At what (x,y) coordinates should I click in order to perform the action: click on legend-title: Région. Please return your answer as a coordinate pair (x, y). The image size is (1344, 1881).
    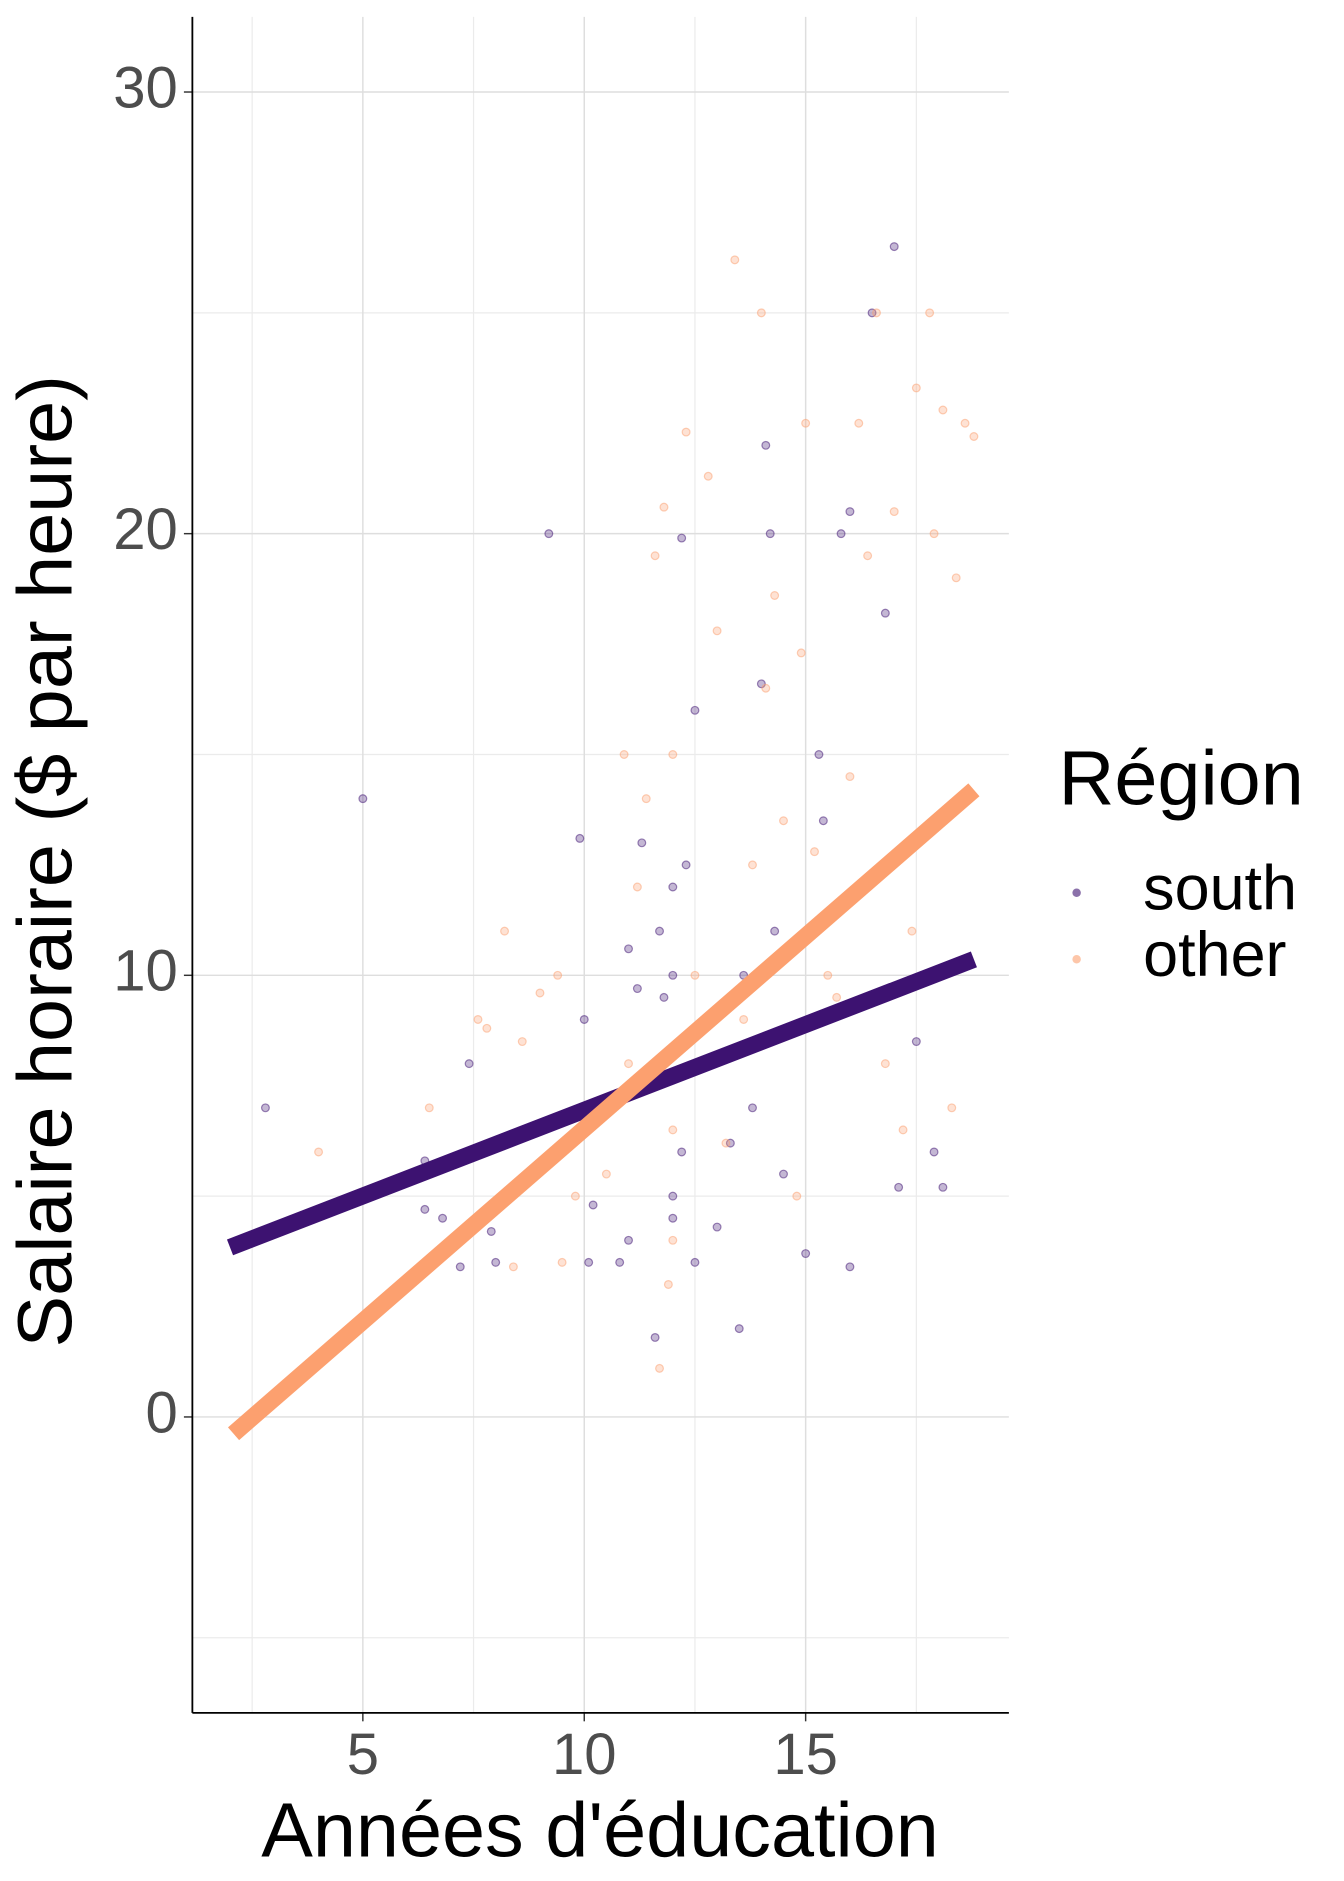
    Looking at the image, I should click on (1180, 778).